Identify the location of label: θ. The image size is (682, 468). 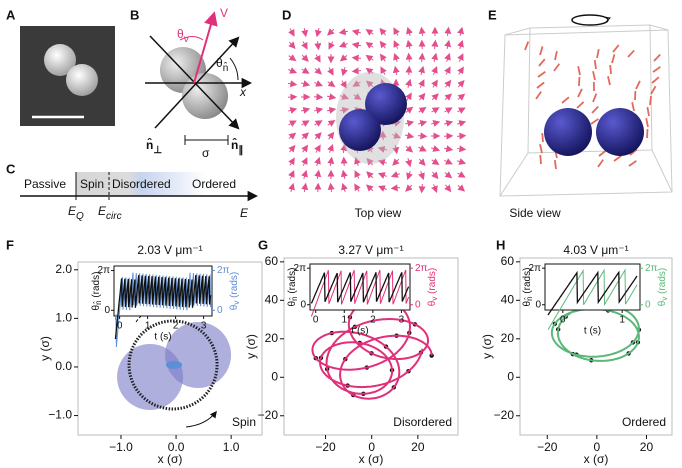
(219, 63).